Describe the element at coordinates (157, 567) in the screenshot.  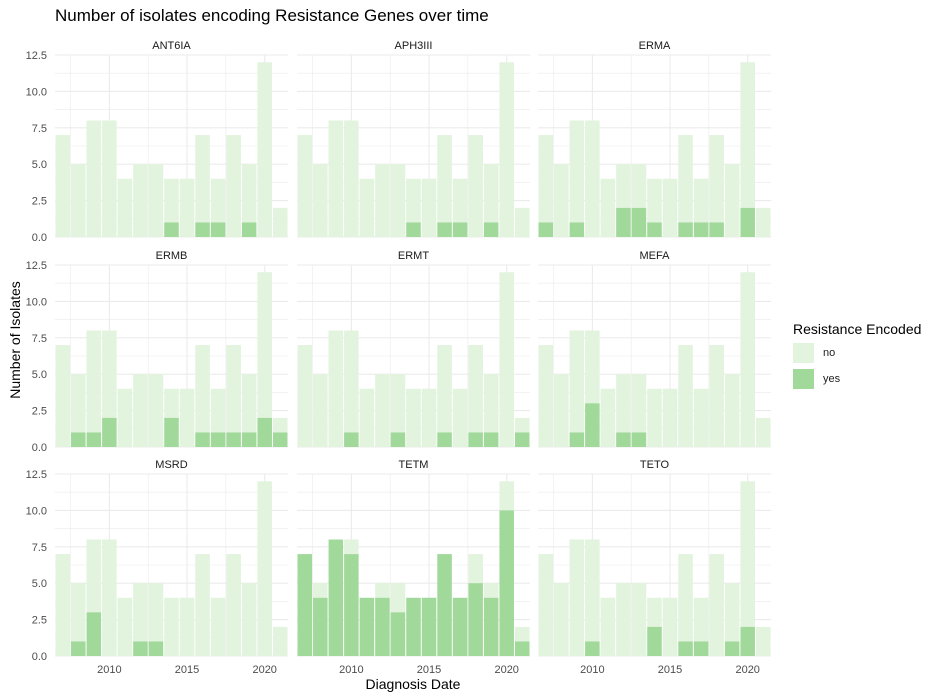
I see `facet-panel-msrd: MSRD 0.0 2.5 5.0 7.5 10.0 12.5 2010 2015 2020` at that location.